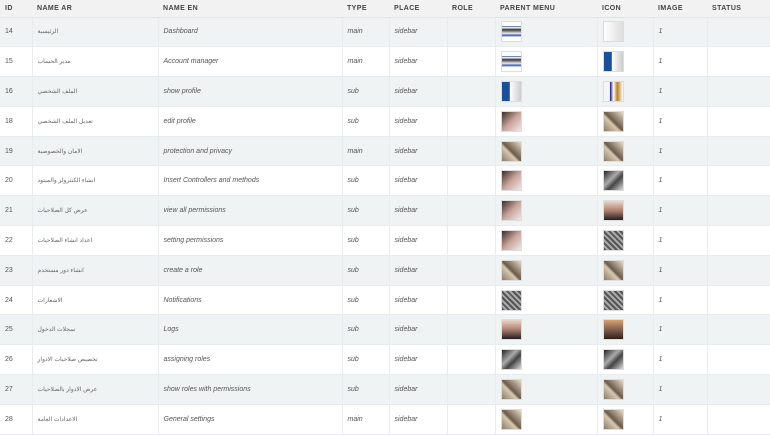 The width and height of the screenshot is (770, 435). I want to click on cell-name-ar: انشاء دور مستخدم, so click(95, 270).